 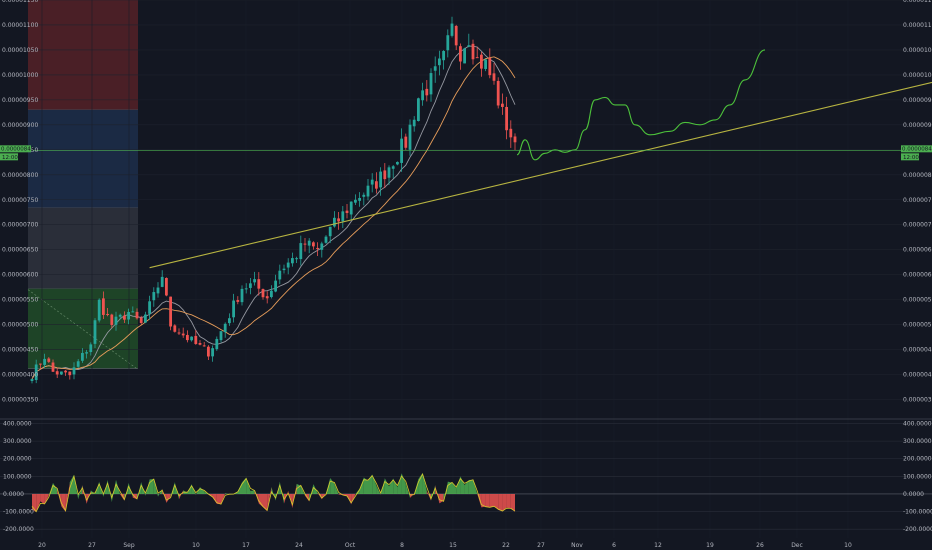 I want to click on time-tick-label: 19, so click(x=710, y=545).